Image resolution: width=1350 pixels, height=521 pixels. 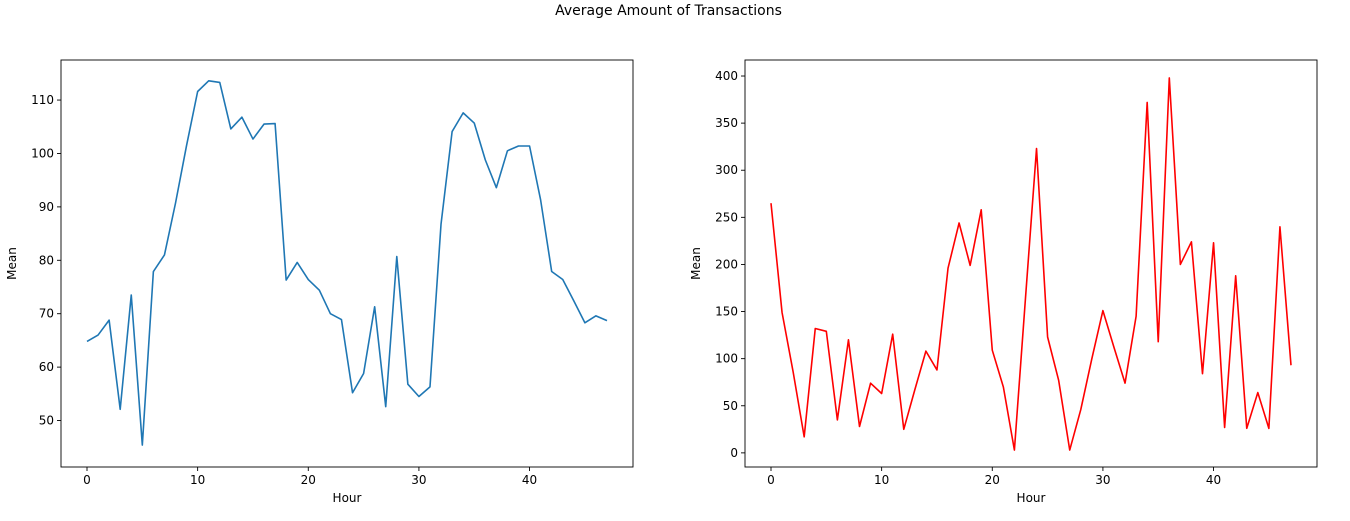 What do you see at coordinates (46, 367) in the screenshot?
I see `left-y-tick-label: 60` at bounding box center [46, 367].